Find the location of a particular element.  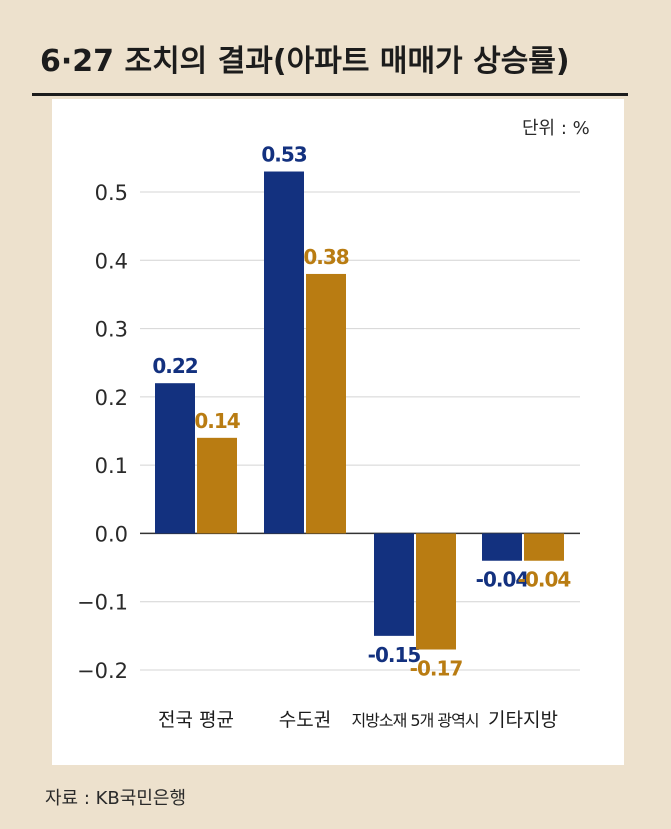

data-label: 0.14 is located at coordinates (216, 421).